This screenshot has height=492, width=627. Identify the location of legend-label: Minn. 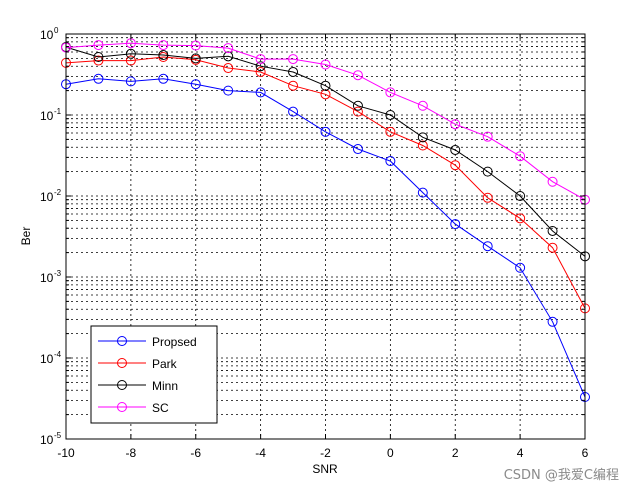
(165, 386).